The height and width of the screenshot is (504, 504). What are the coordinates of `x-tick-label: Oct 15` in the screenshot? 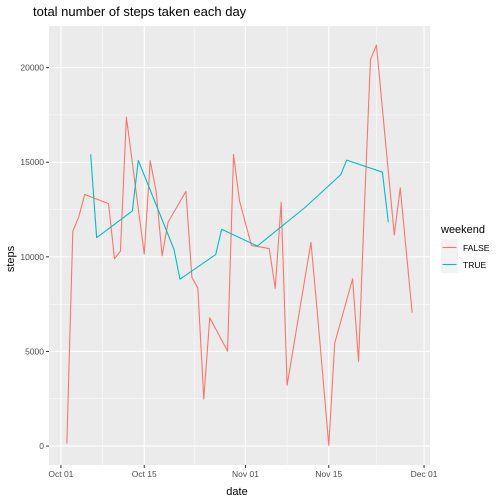 It's located at (144, 474).